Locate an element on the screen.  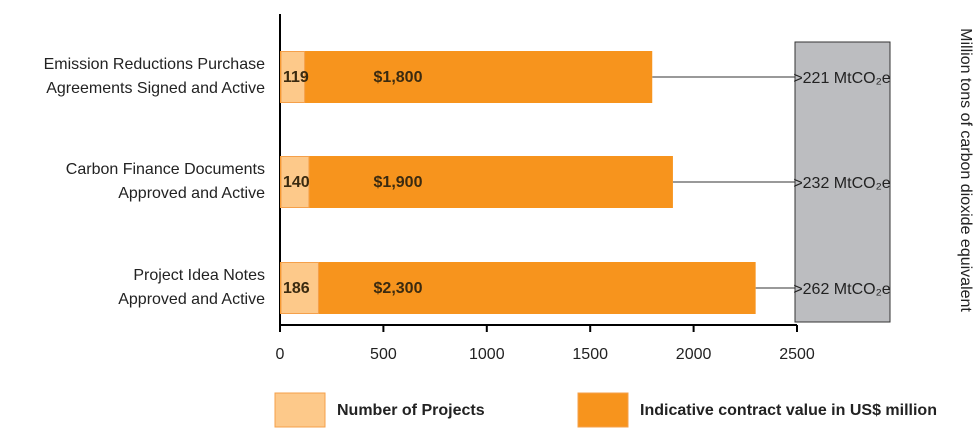
category-label: Project Idea Notes is located at coordinates (199, 275).